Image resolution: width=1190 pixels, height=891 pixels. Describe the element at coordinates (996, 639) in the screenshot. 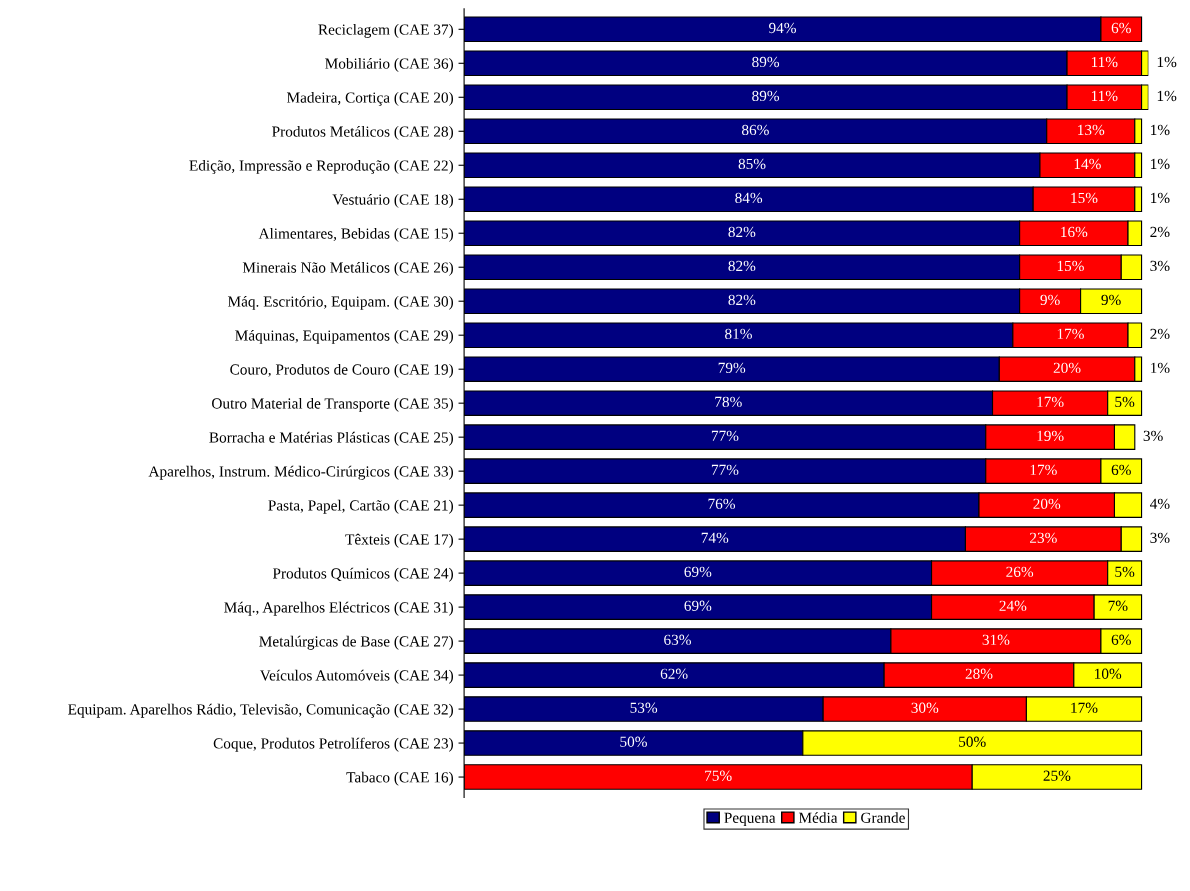

I see `data-label: 31%` at that location.